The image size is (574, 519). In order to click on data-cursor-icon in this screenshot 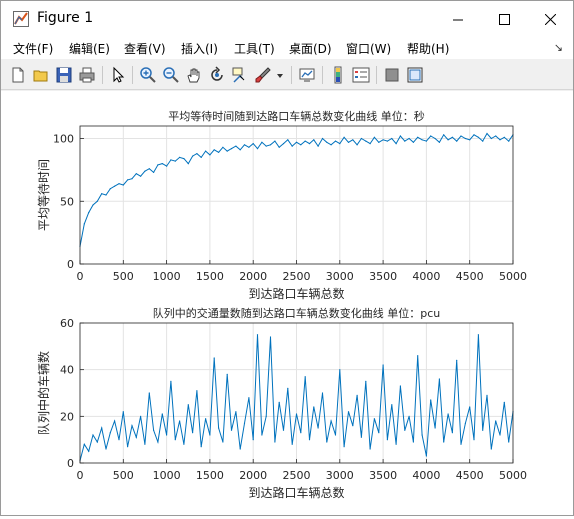, I will do `click(240, 75)`.